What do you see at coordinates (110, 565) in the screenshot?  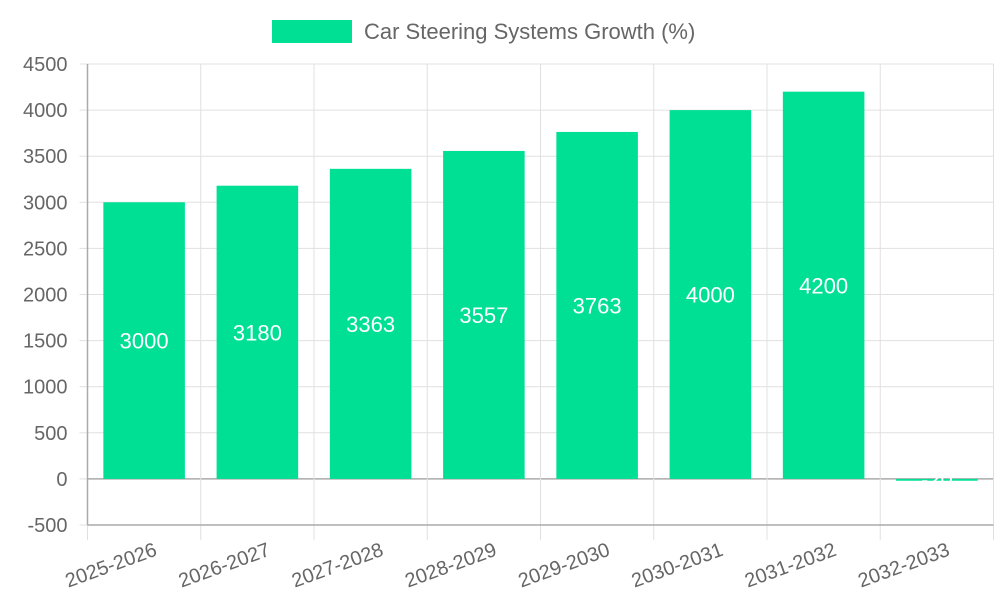 I see `x-tick-label: 2025-2026` at bounding box center [110, 565].